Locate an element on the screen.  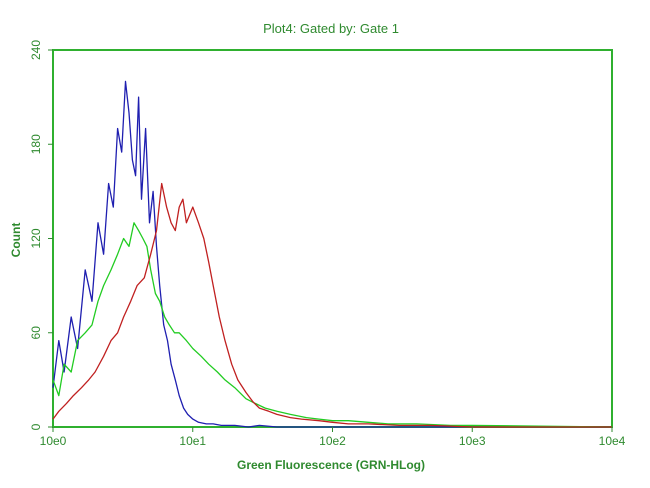
y-tick-label: 60 is located at coordinates (36, 333).